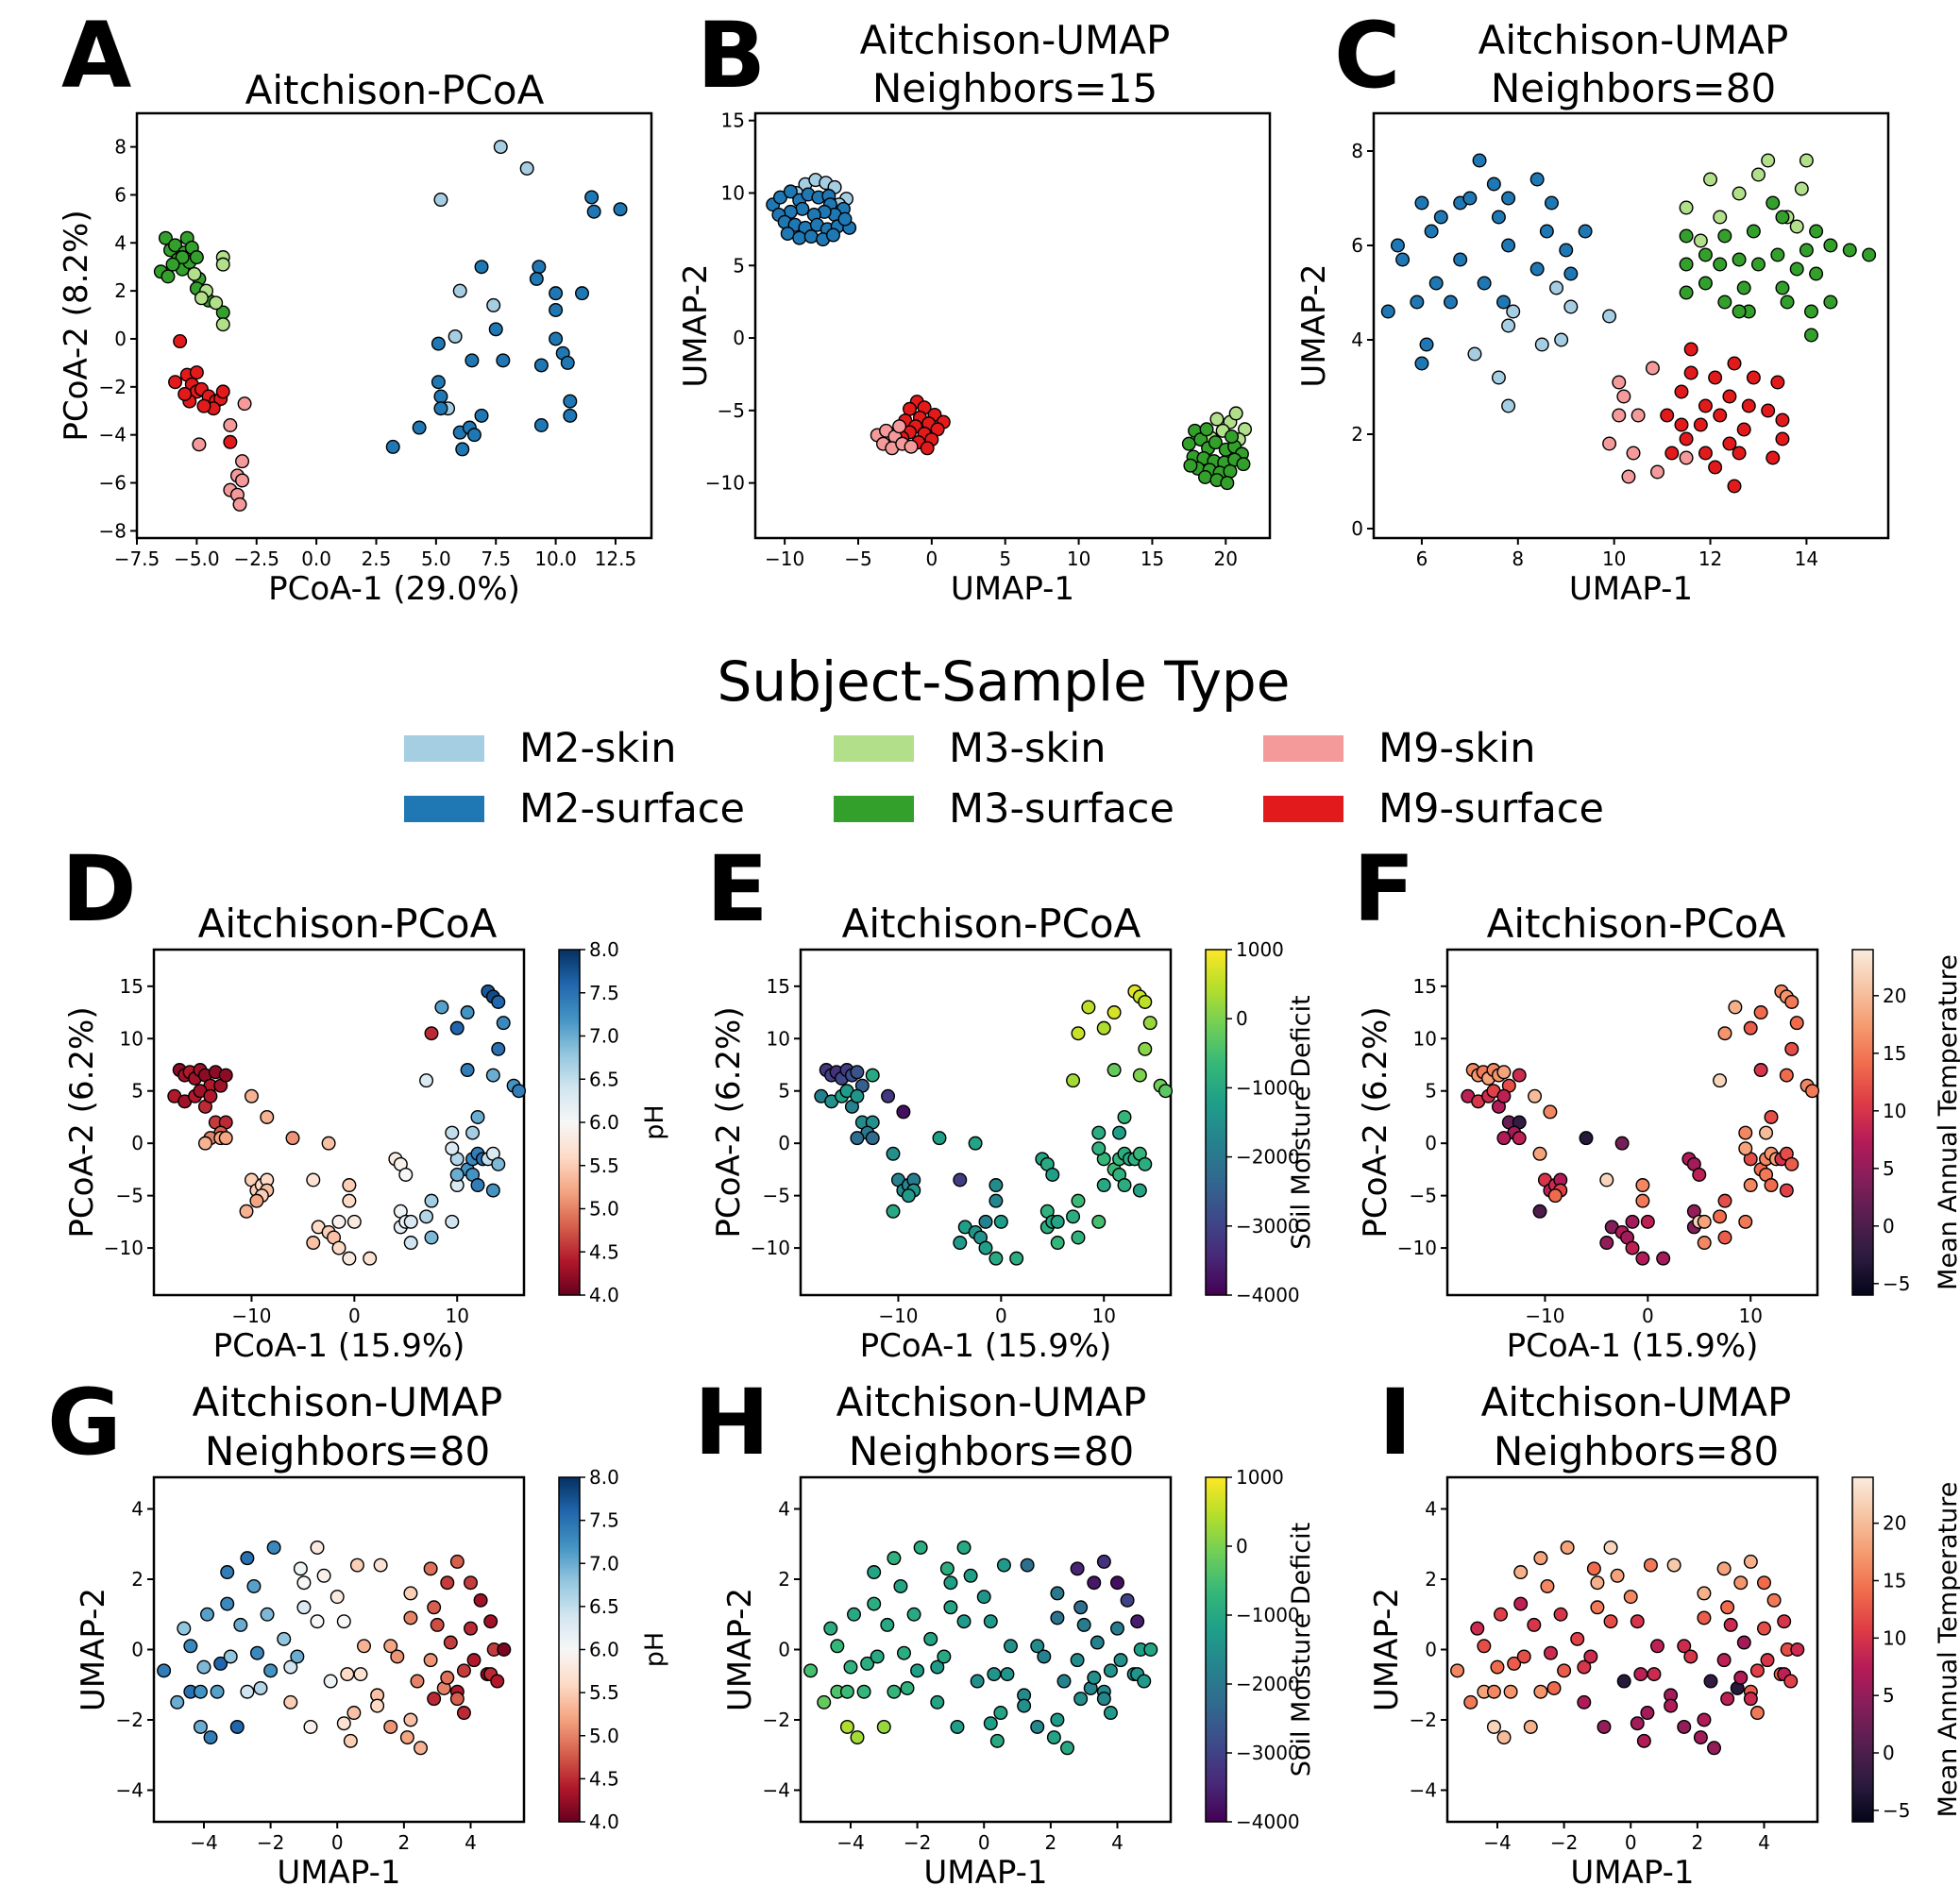 The width and height of the screenshot is (1960, 1903). What do you see at coordinates (1637, 924) in the screenshot?
I see `panel-title: Aitchison-PCoA` at bounding box center [1637, 924].